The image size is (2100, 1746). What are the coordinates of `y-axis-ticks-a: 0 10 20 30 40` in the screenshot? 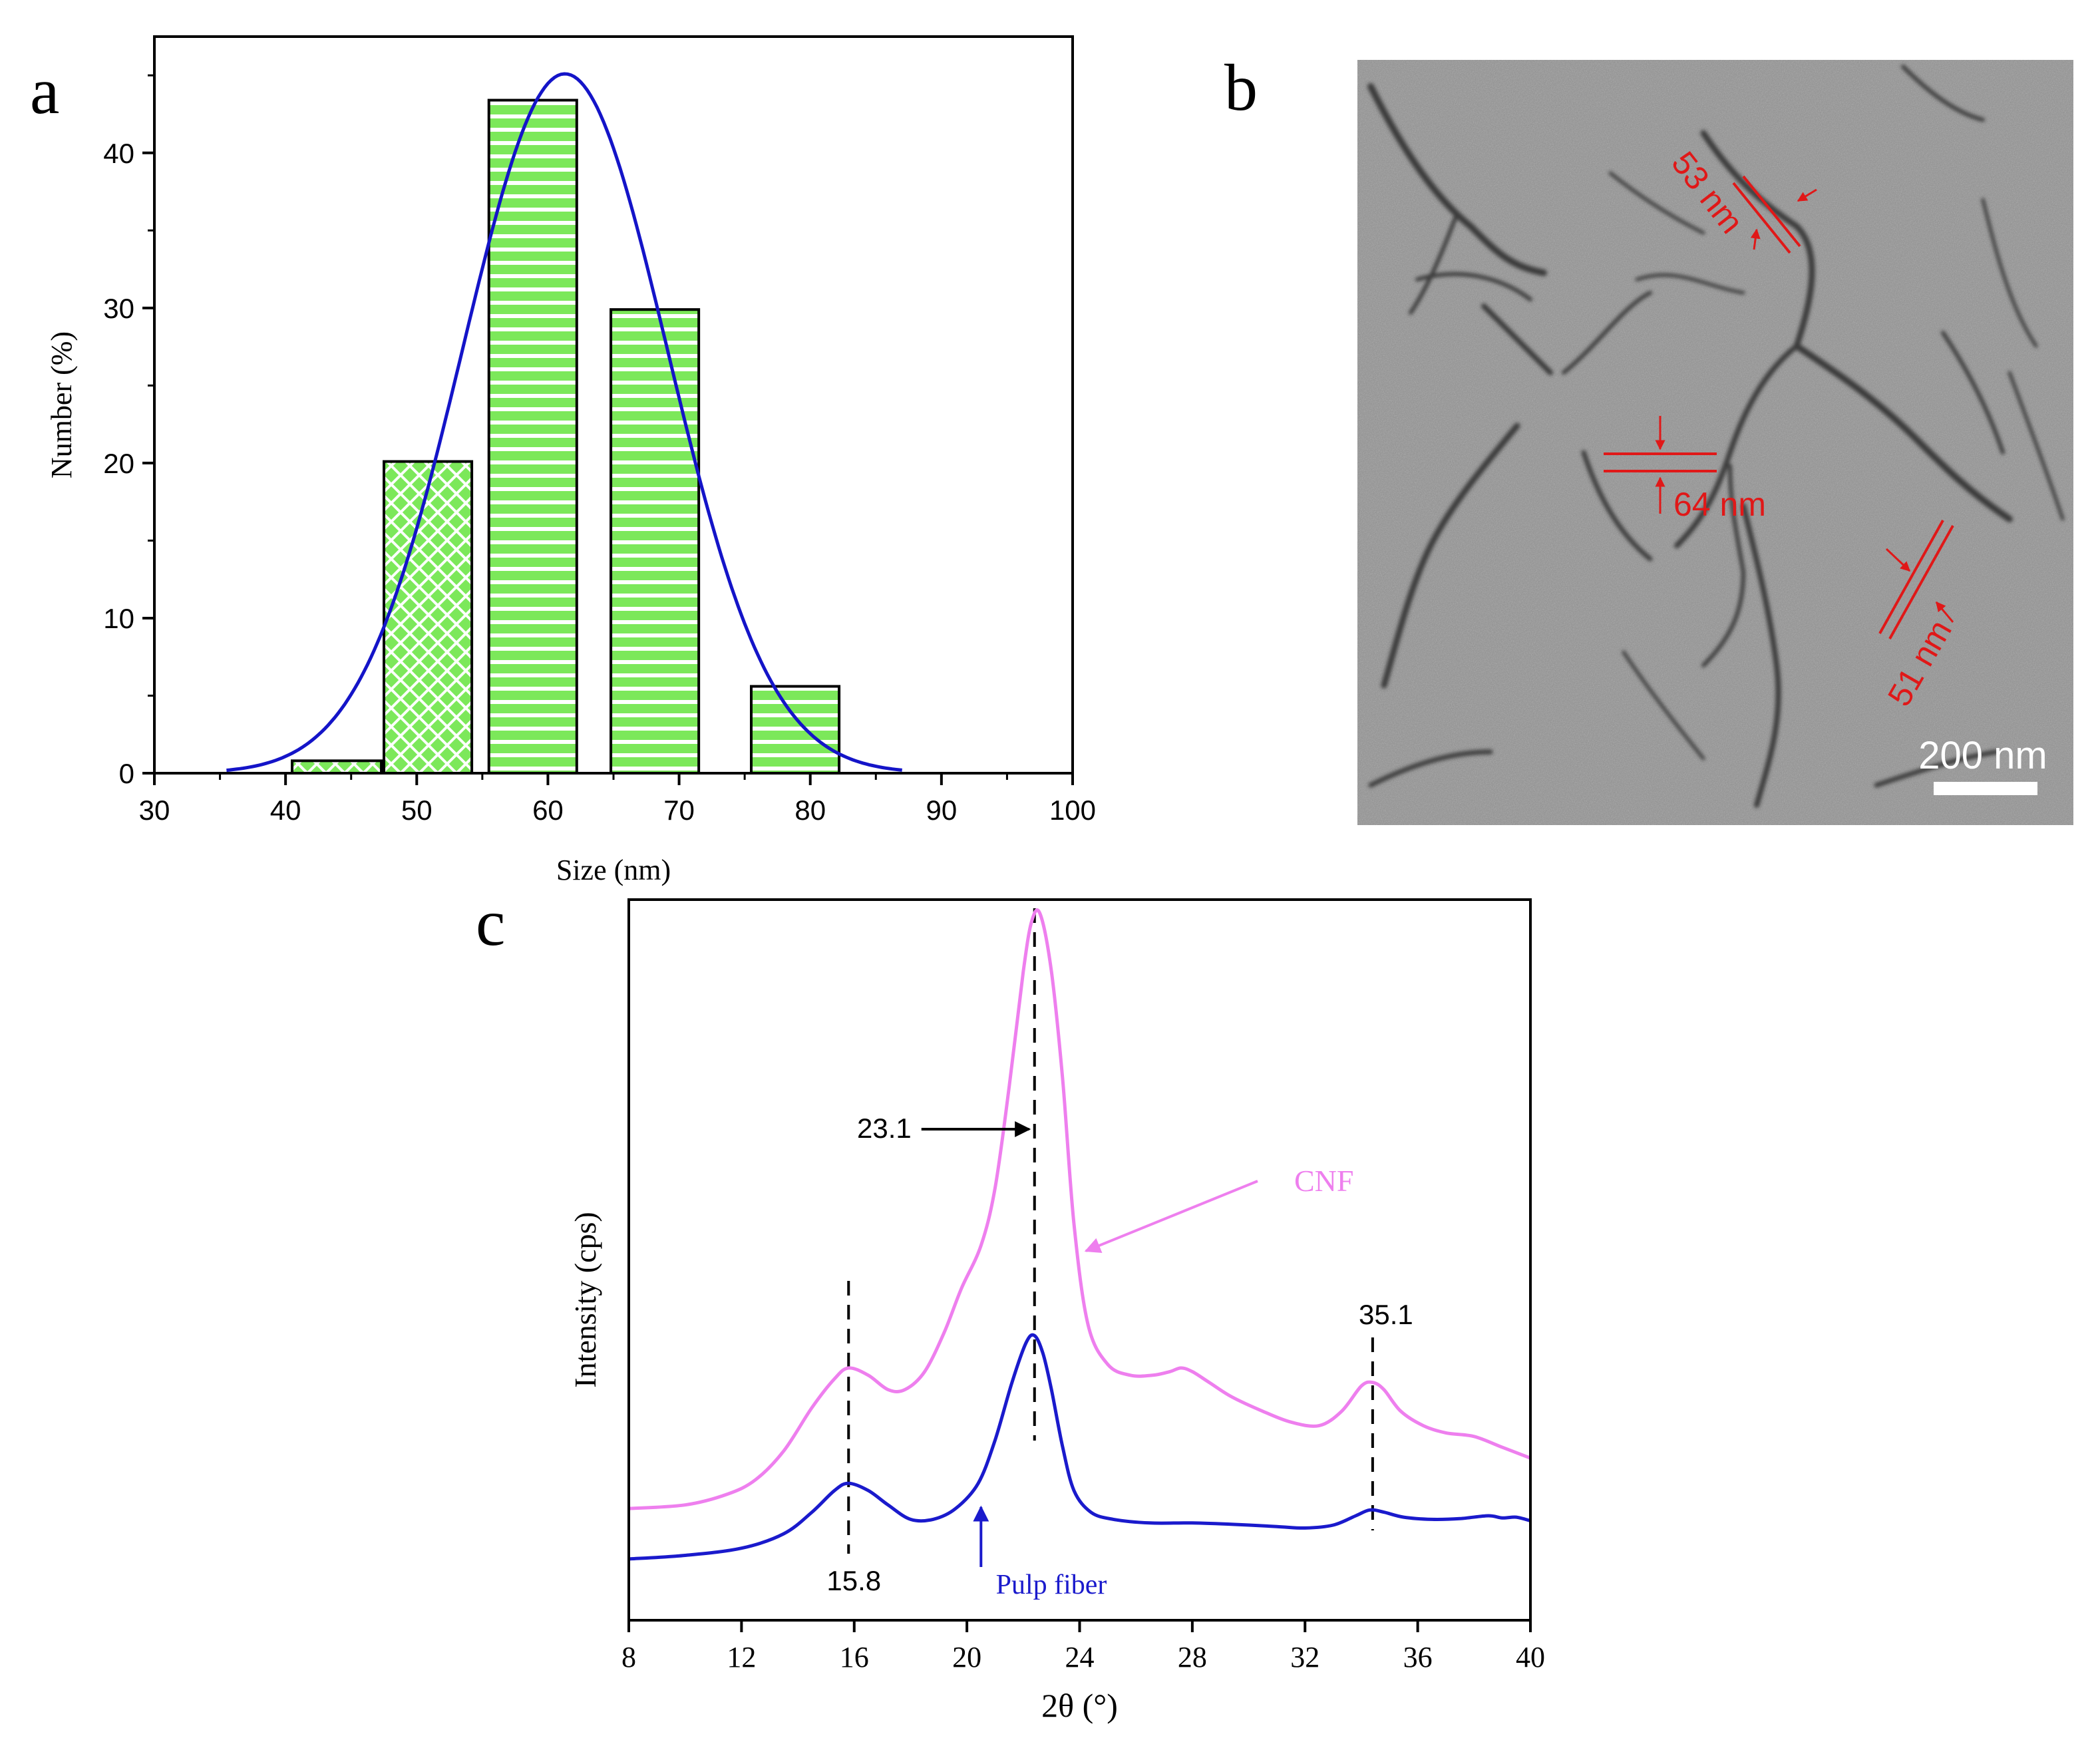 It's located at (128, 431).